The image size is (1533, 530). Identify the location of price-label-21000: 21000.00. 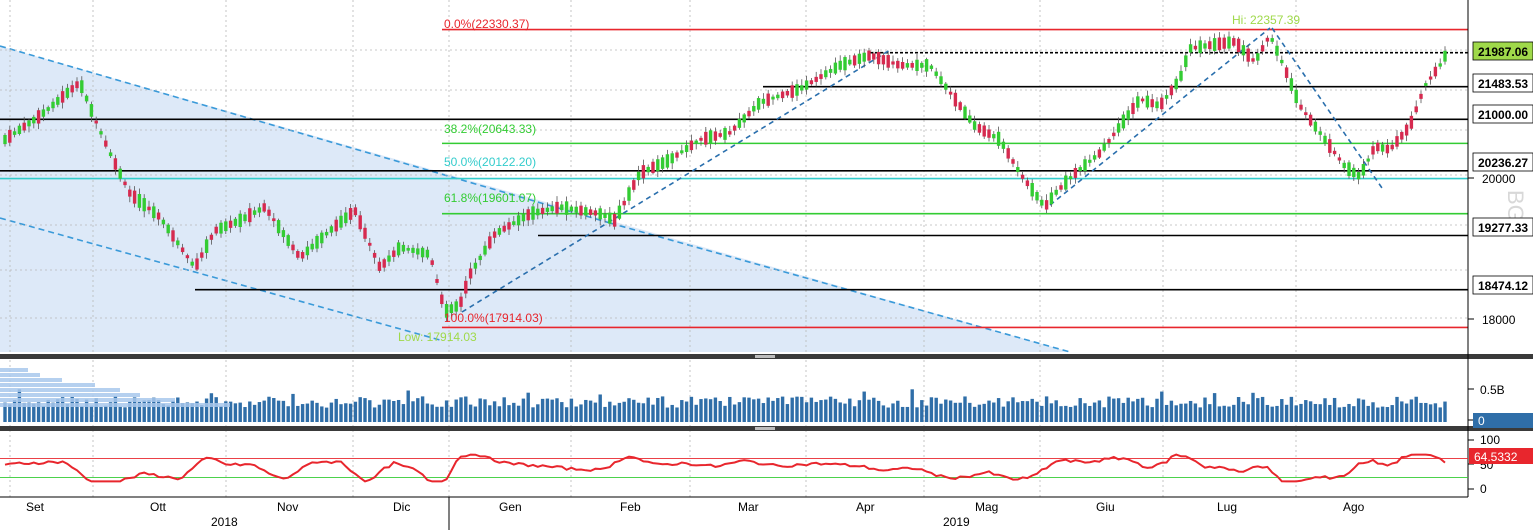
(1502, 114).